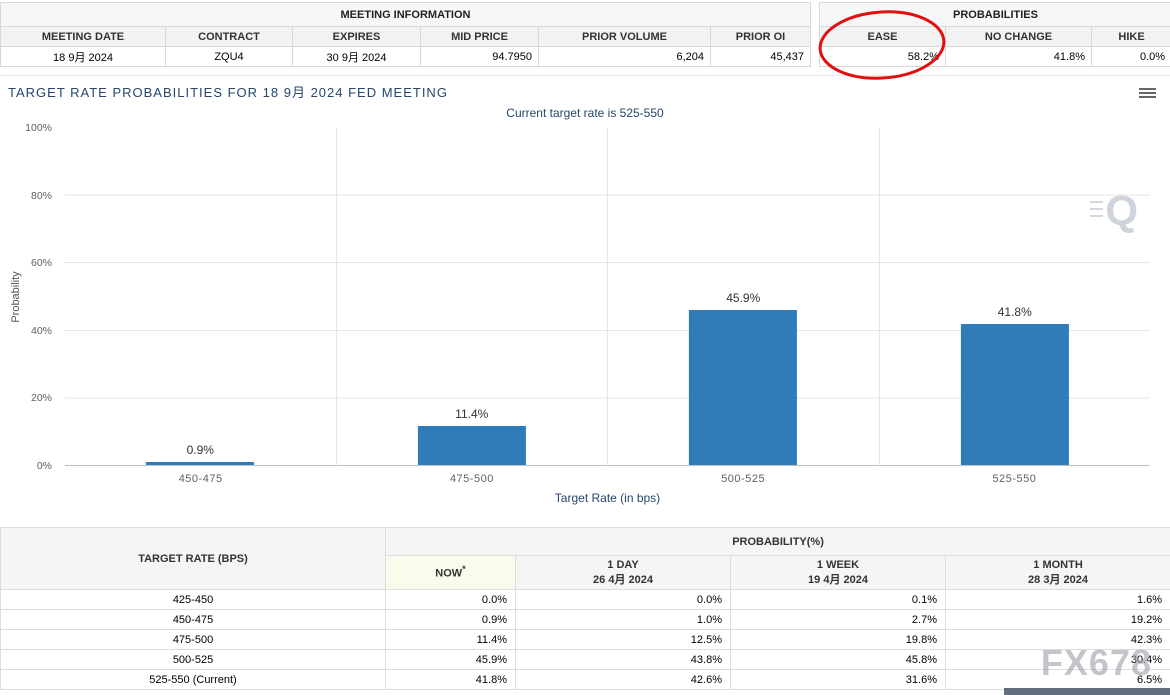 This screenshot has height=695, width=1170. Describe the element at coordinates (760, 36) in the screenshot. I see `col-prior-oi: PRIOR OI` at that location.